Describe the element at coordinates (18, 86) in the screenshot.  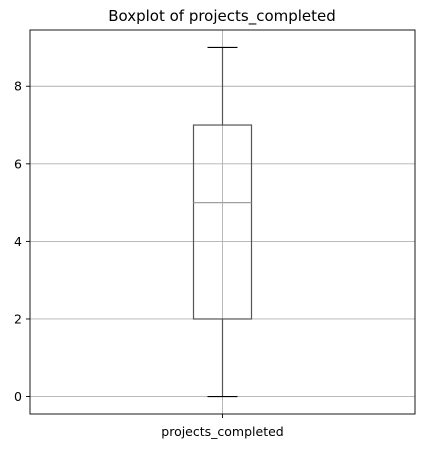
I see `y-tick-label: 8` at that location.